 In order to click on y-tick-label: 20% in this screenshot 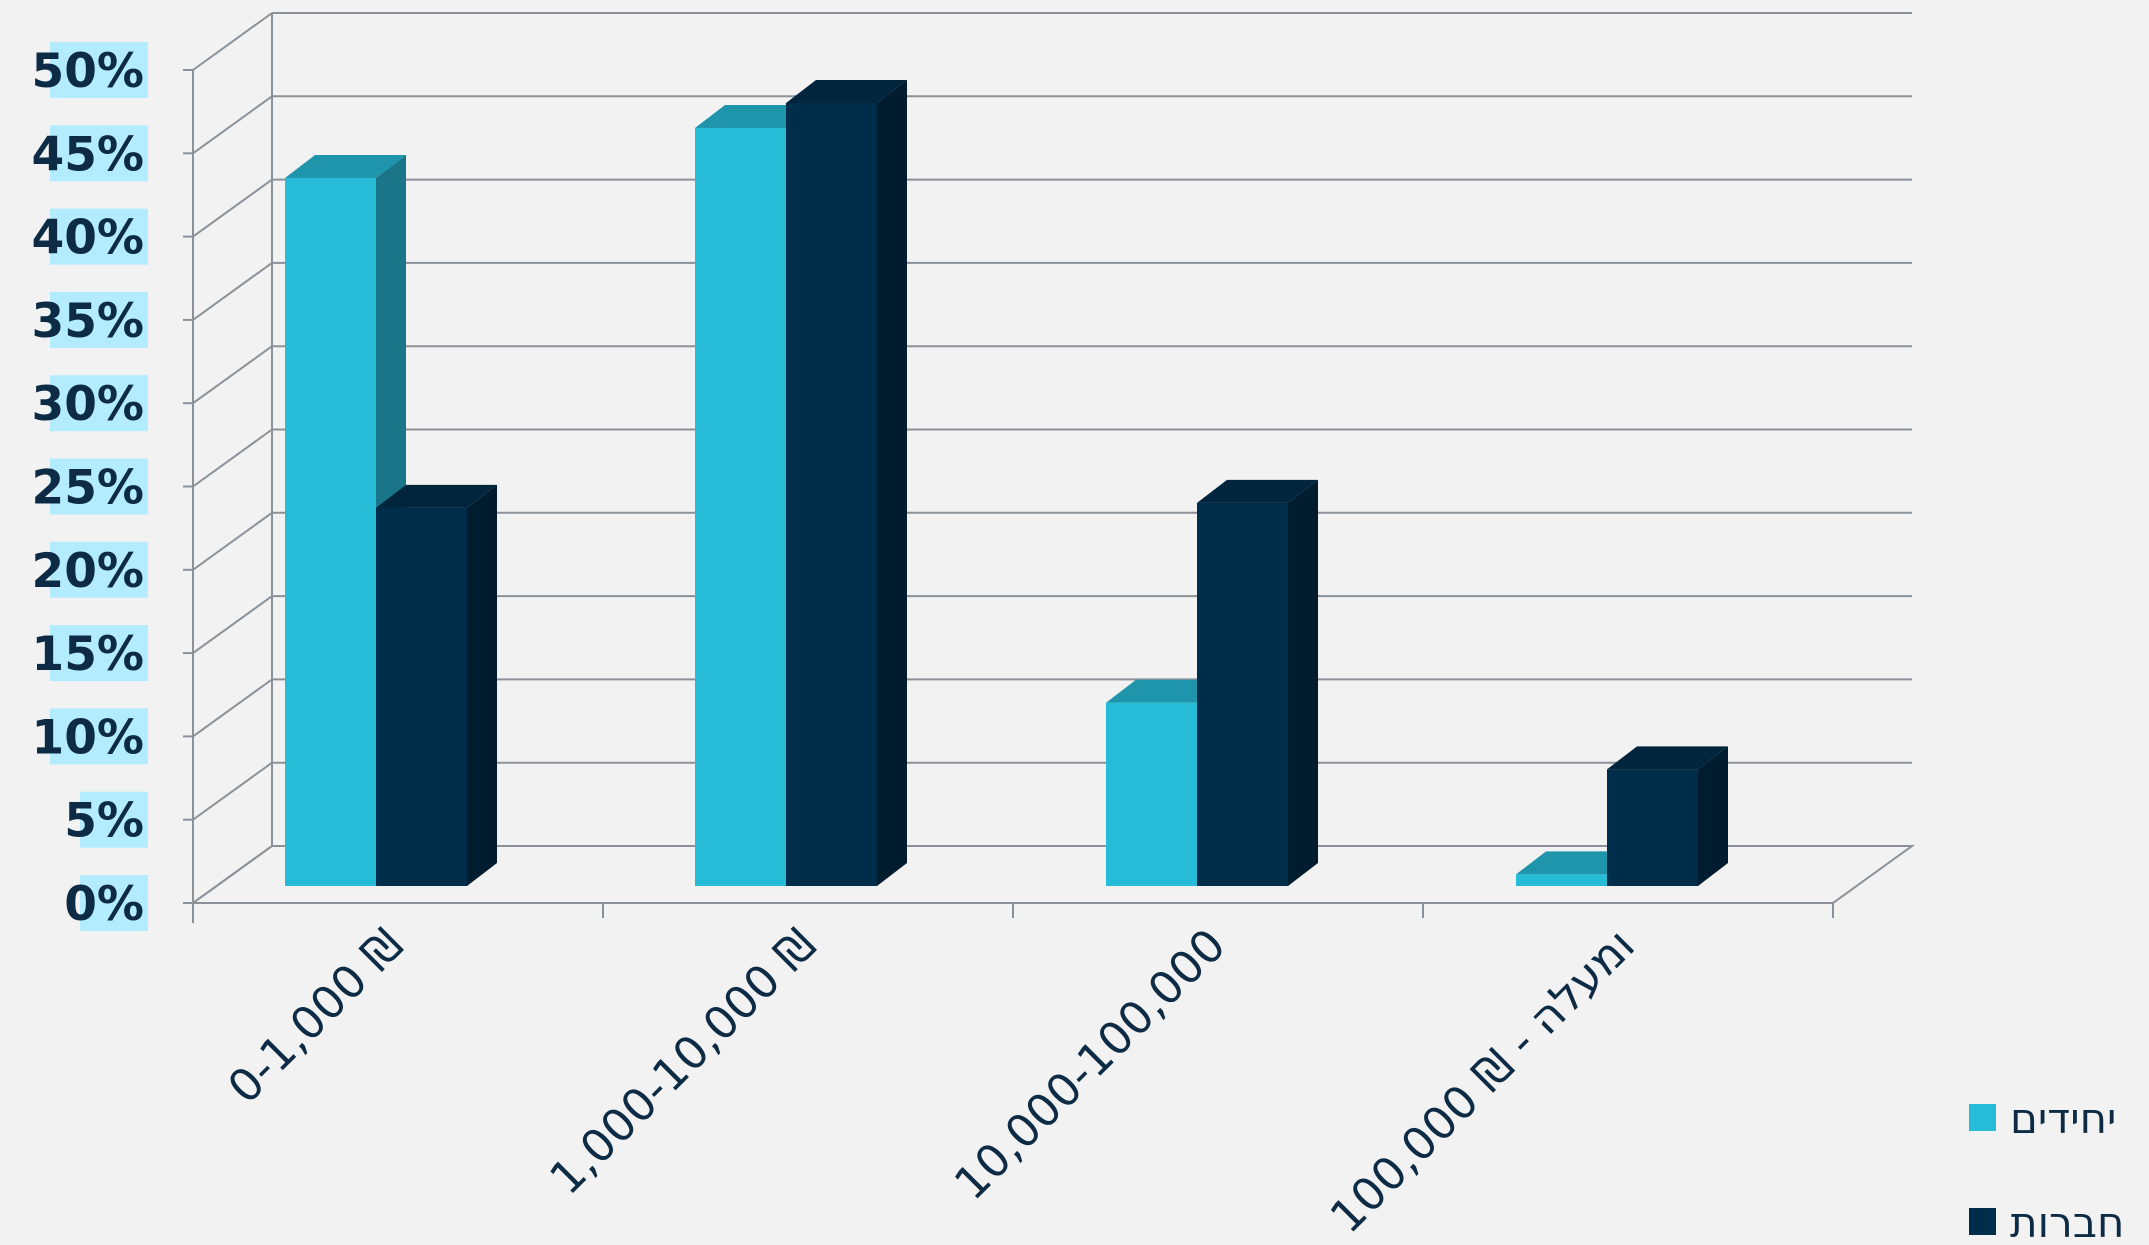, I will do `click(88, 571)`.